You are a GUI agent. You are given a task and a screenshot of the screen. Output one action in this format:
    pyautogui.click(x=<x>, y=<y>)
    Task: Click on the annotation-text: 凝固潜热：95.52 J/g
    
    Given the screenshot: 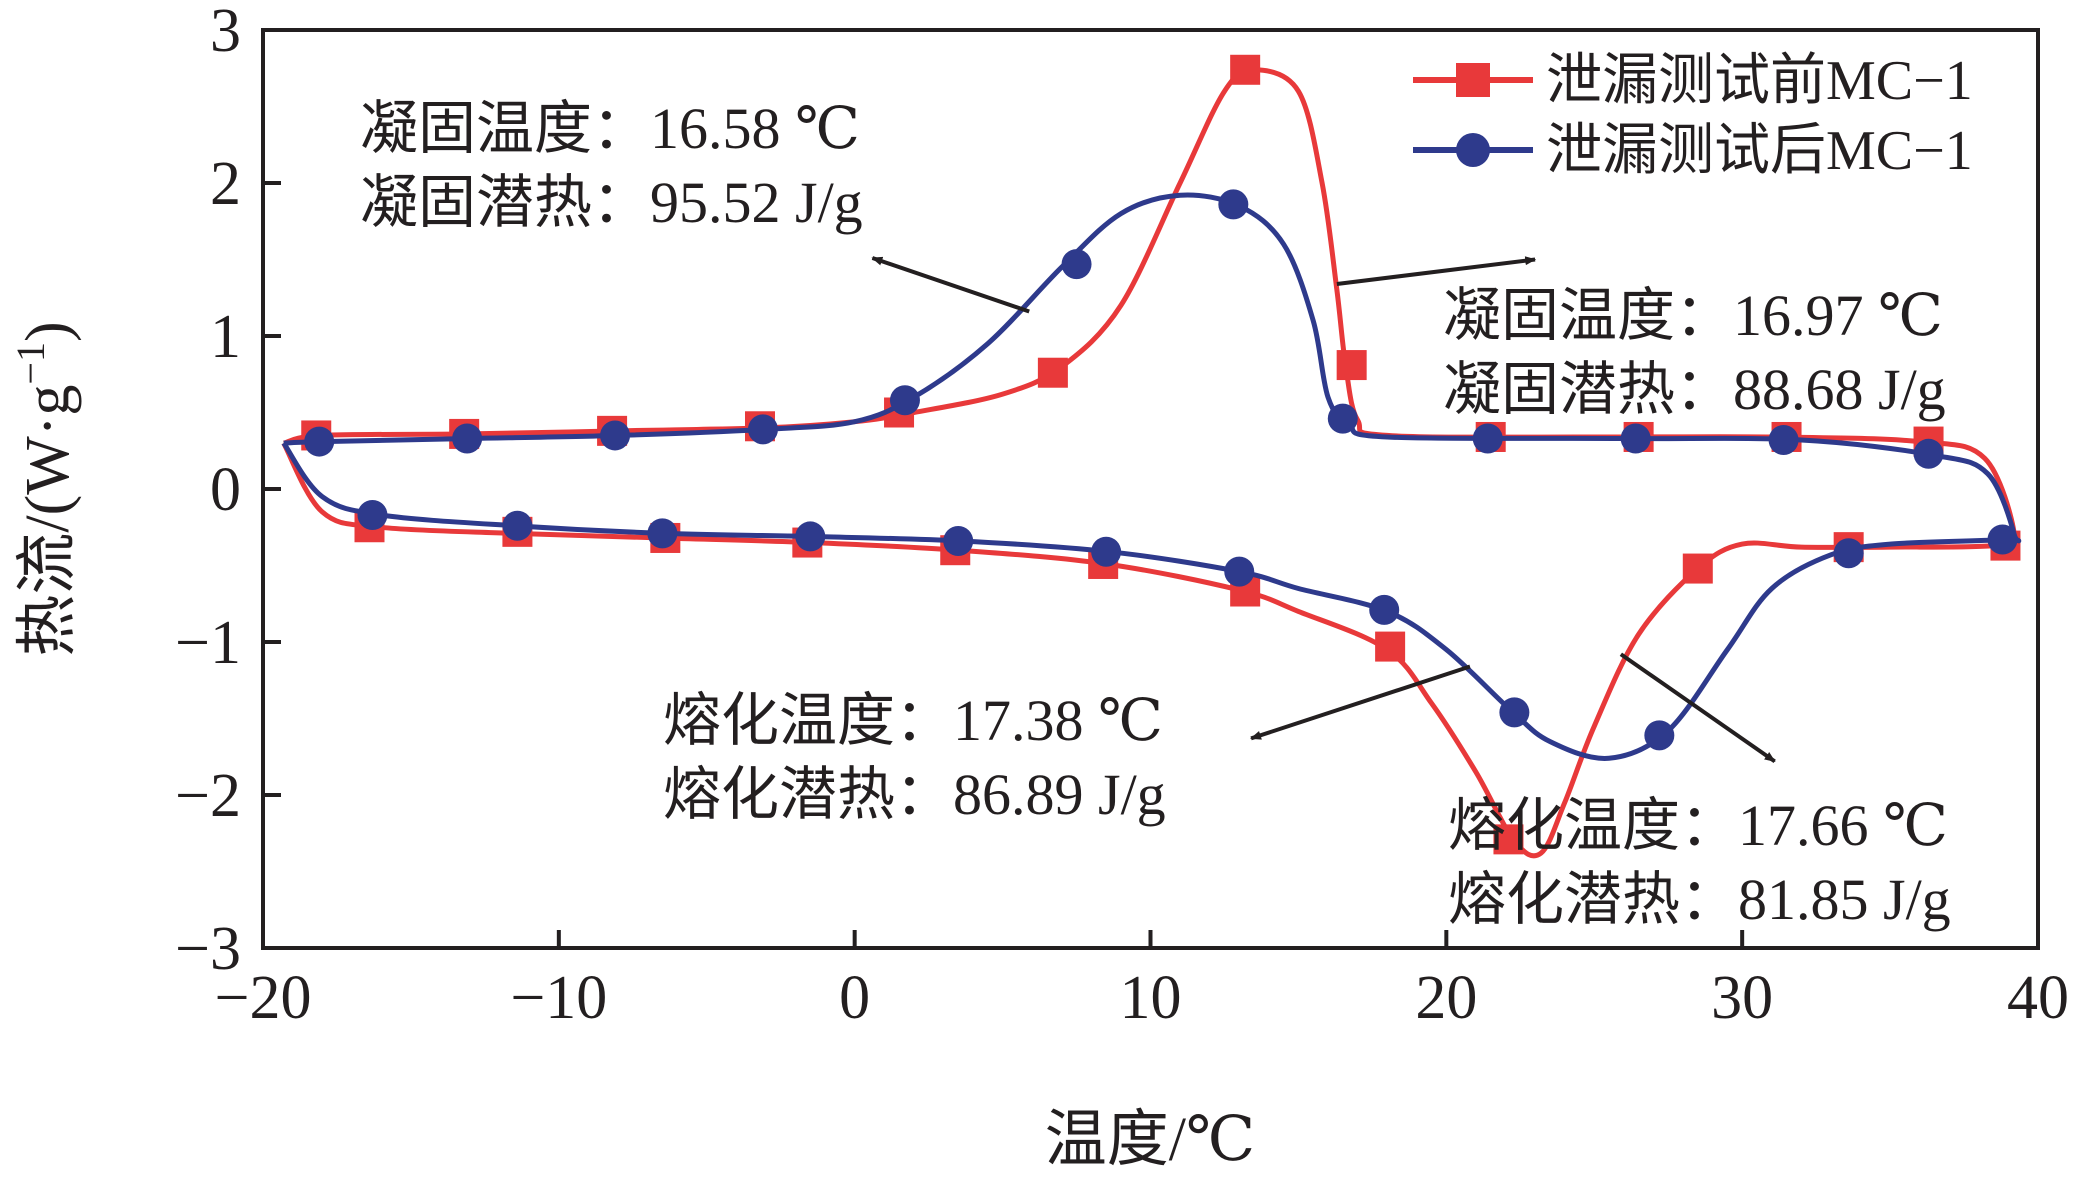 What is the action you would take?
    pyautogui.click(x=611, y=202)
    